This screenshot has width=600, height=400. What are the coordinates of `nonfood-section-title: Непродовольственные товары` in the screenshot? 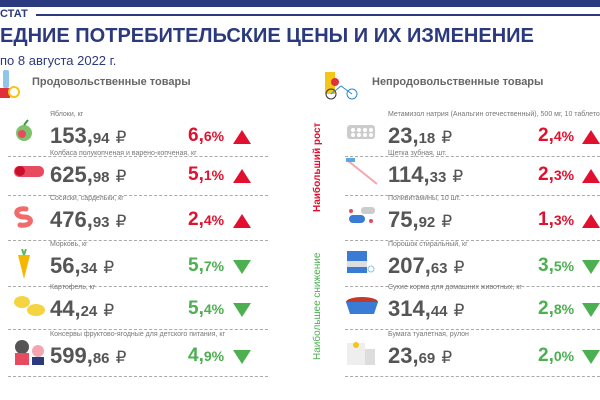 It's located at (458, 82).